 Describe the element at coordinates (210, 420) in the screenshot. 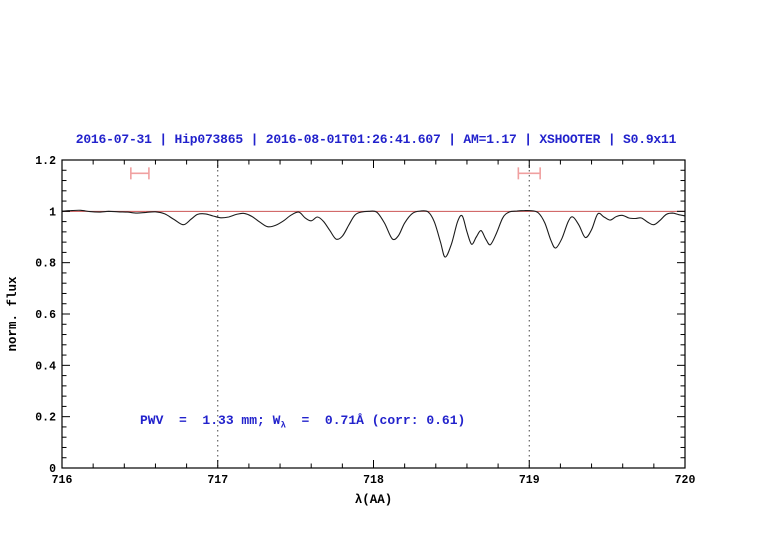

I see `pwv-annotation-prefix: PWV = 1.33 mm; W` at that location.